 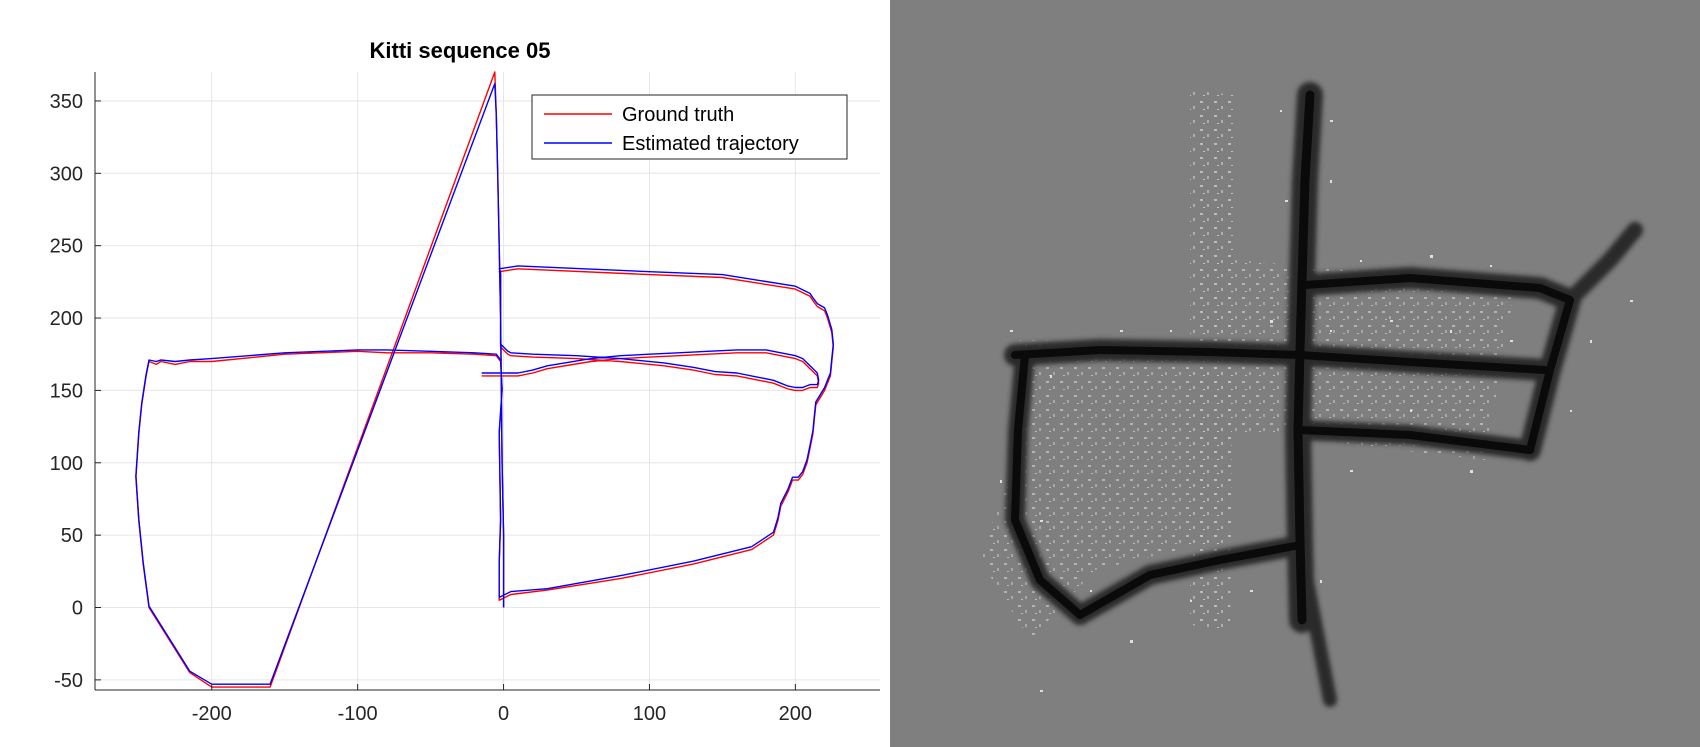 What do you see at coordinates (358, 714) in the screenshot?
I see `x-tick-label: -100` at bounding box center [358, 714].